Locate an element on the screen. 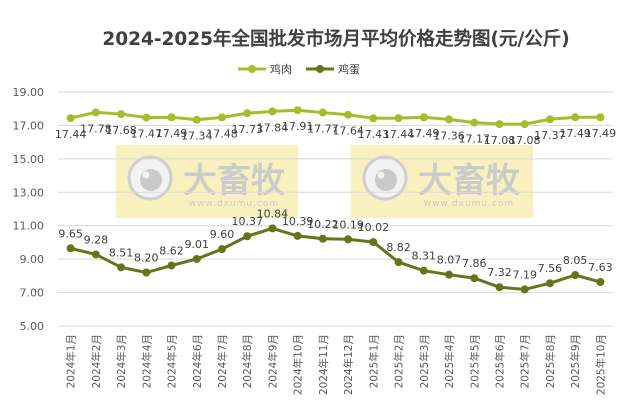  data-label: 10.22 is located at coordinates (323, 224).